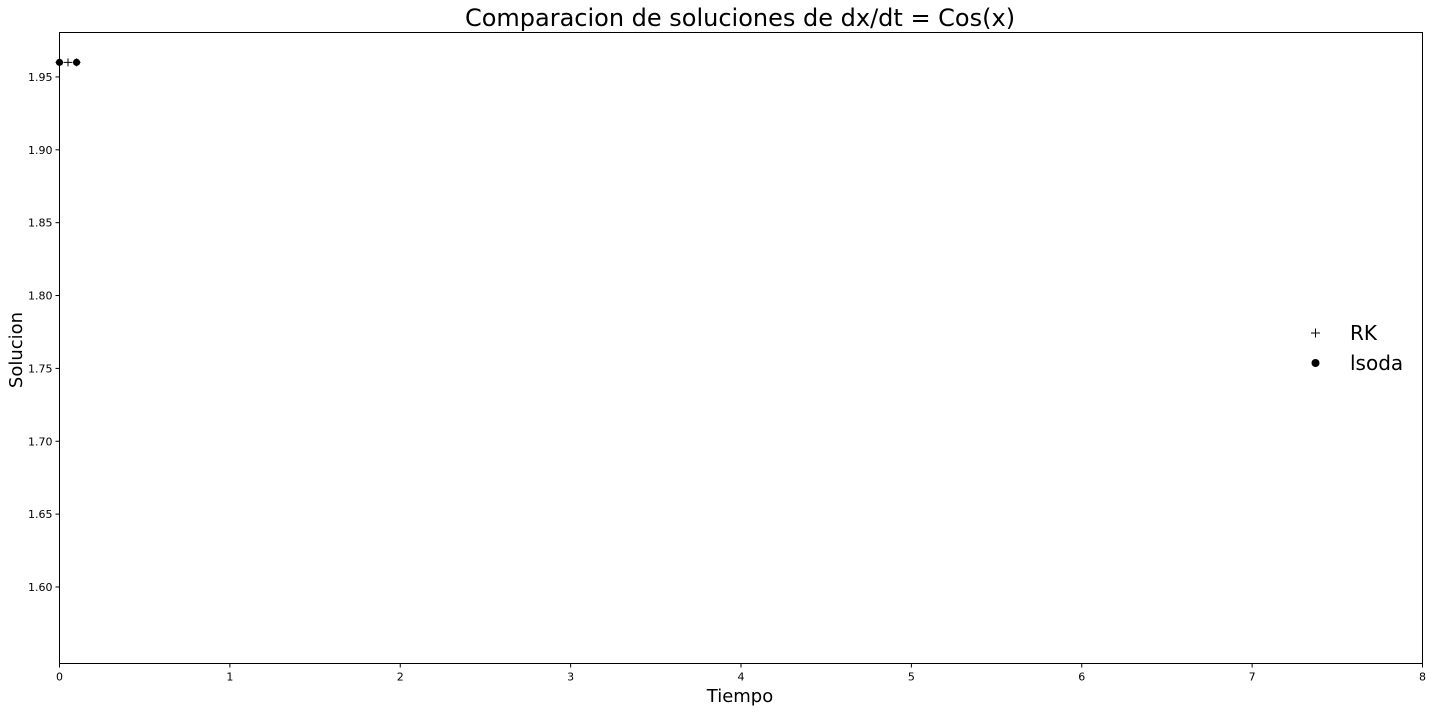 The image size is (1432, 712). What do you see at coordinates (1422, 677) in the screenshot?
I see `x-tick-label: 8` at bounding box center [1422, 677].